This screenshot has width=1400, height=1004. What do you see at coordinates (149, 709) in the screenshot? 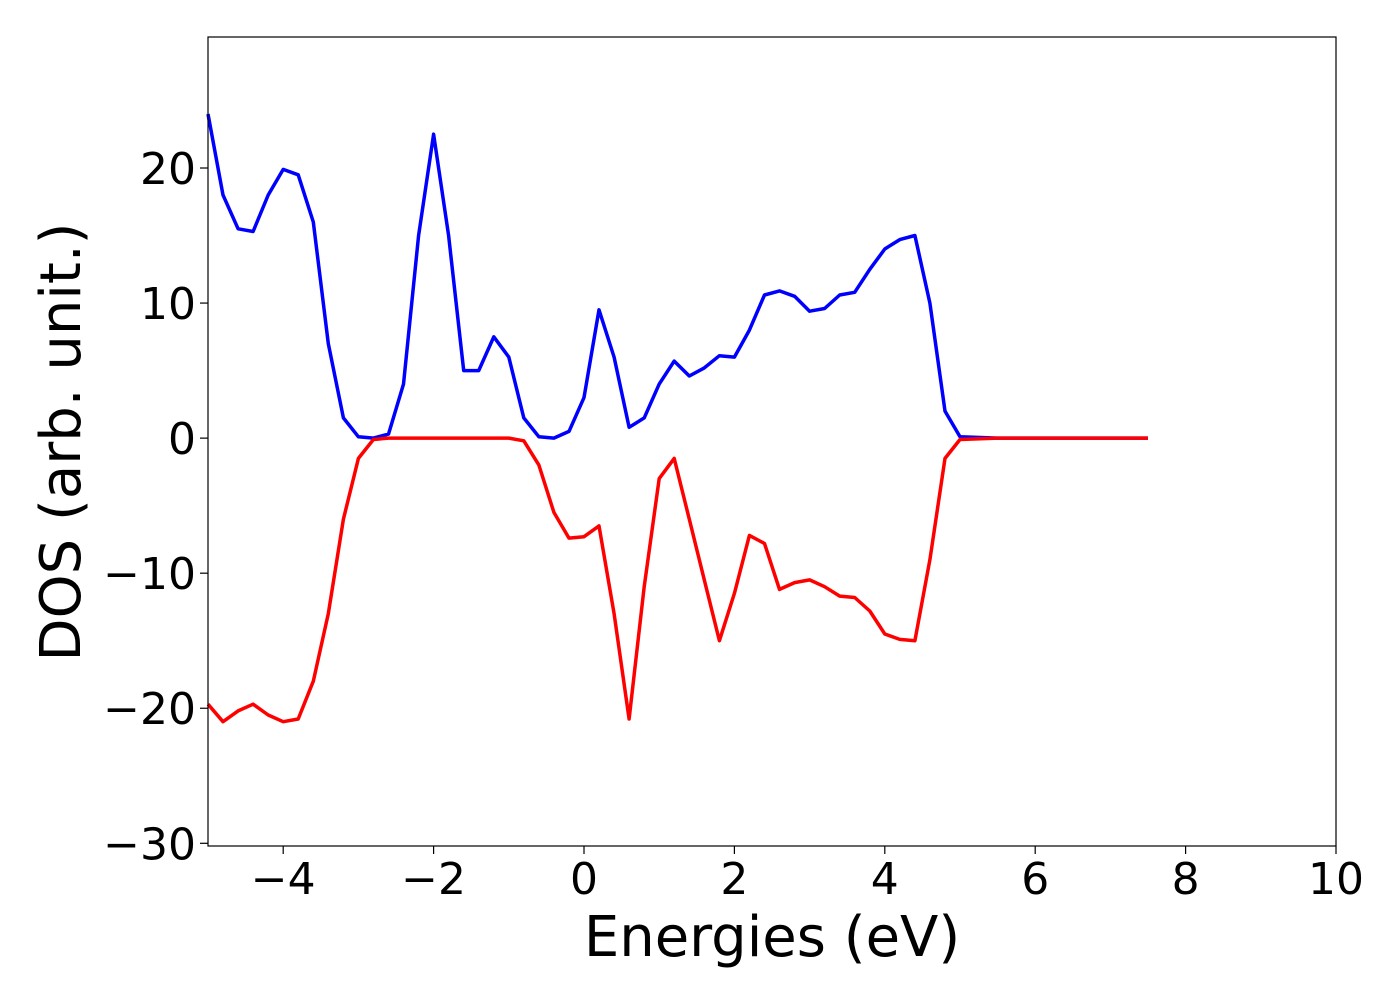
I see `y-tick-label: −20` at bounding box center [149, 709].